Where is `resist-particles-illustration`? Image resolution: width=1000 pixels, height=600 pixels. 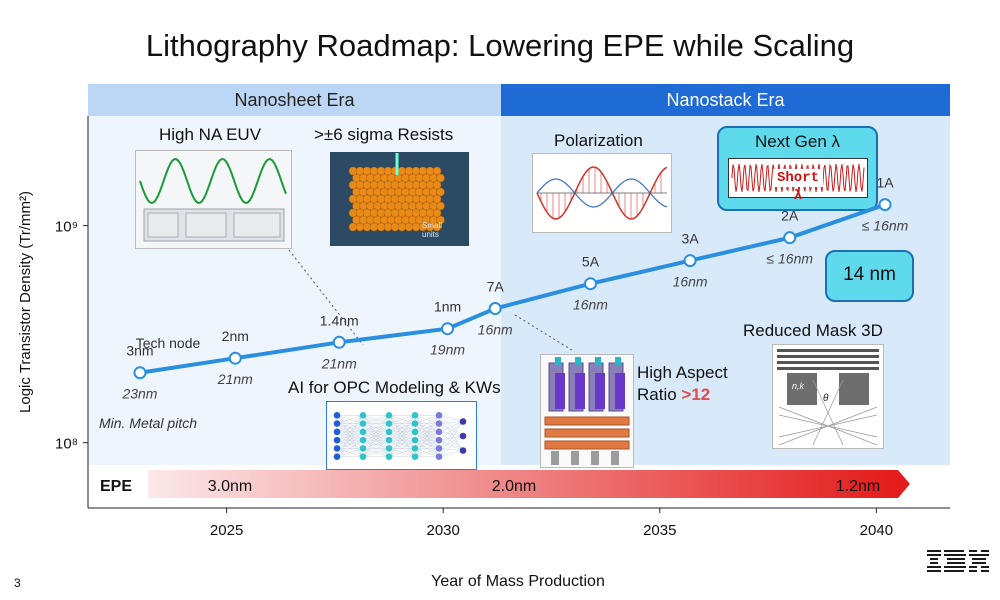
resist-particles-illustration is located at coordinates (396, 192).